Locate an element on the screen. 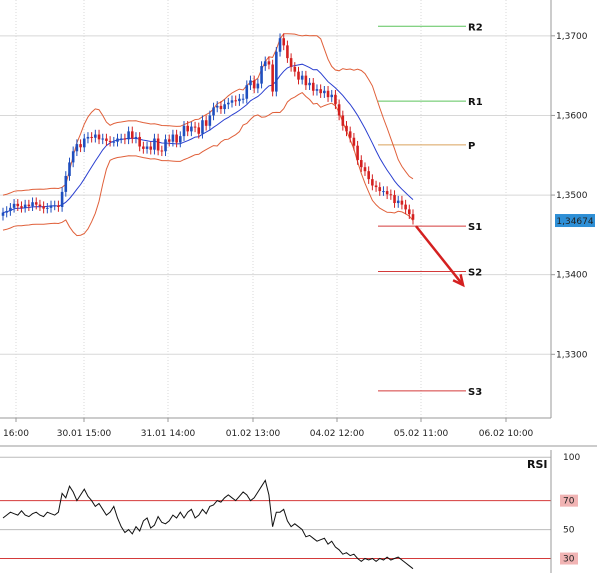 The height and width of the screenshot is (573, 597). current-price-tag: 1,34674 is located at coordinates (575, 221).